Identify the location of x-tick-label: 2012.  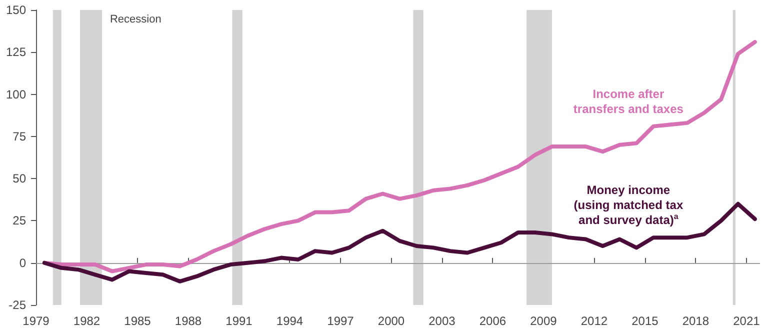
(594, 321).